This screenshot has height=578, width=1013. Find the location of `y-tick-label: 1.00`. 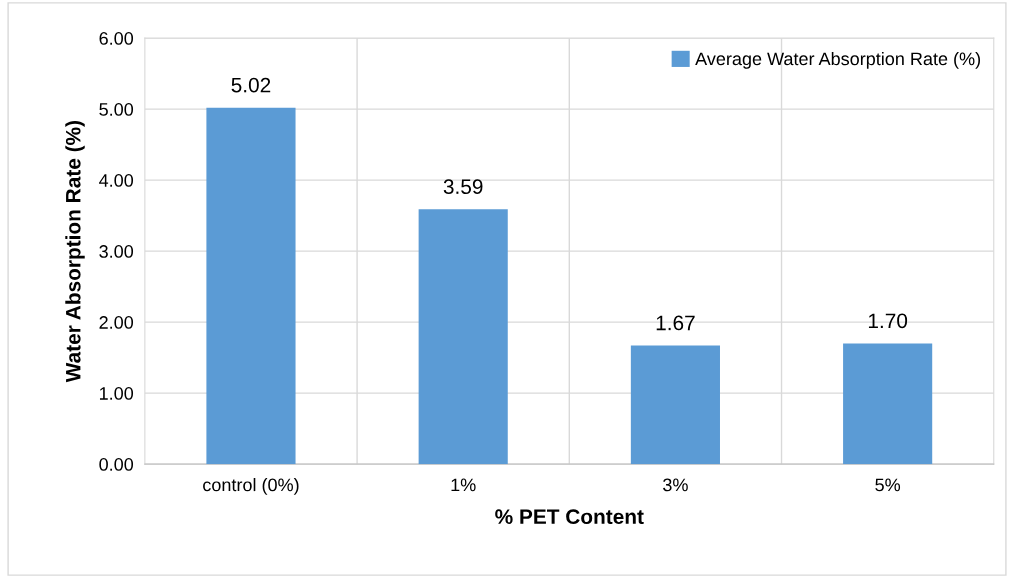

y-tick-label: 1.00 is located at coordinates (116, 393).